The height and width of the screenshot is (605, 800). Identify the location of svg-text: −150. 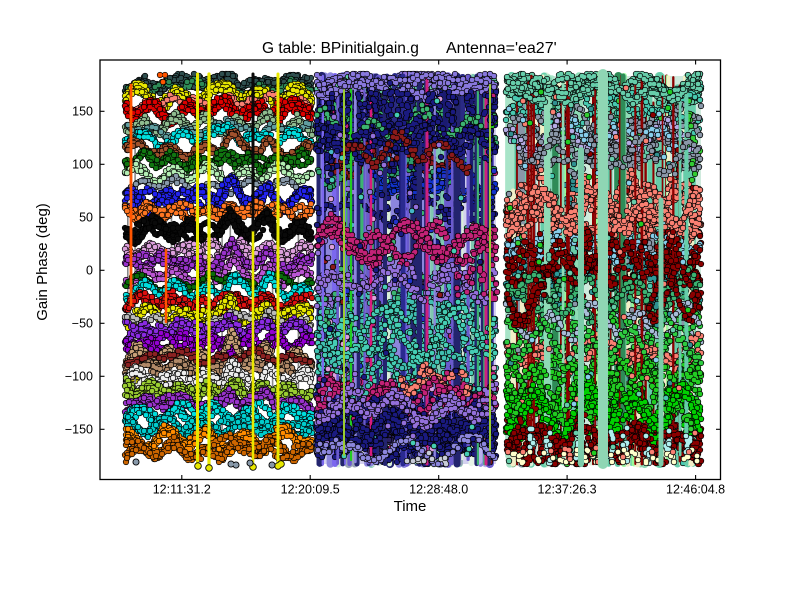
(79, 430).